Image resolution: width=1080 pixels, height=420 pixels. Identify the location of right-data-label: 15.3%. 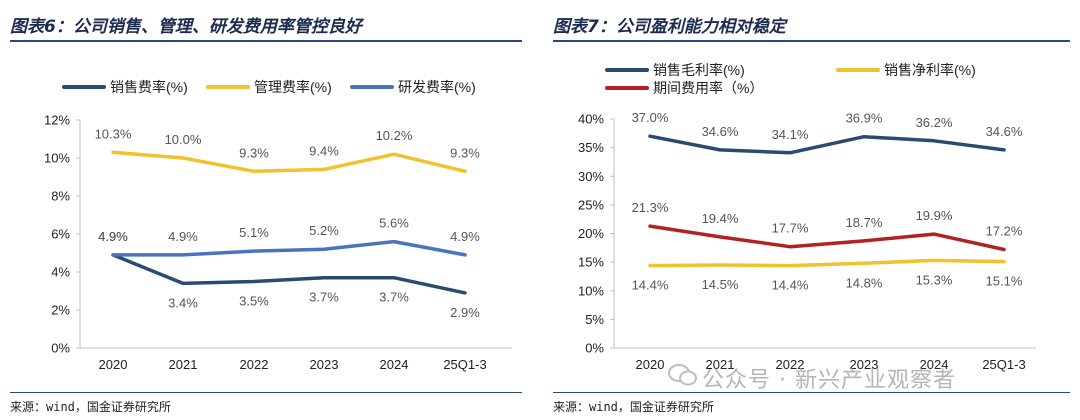
(934, 279).